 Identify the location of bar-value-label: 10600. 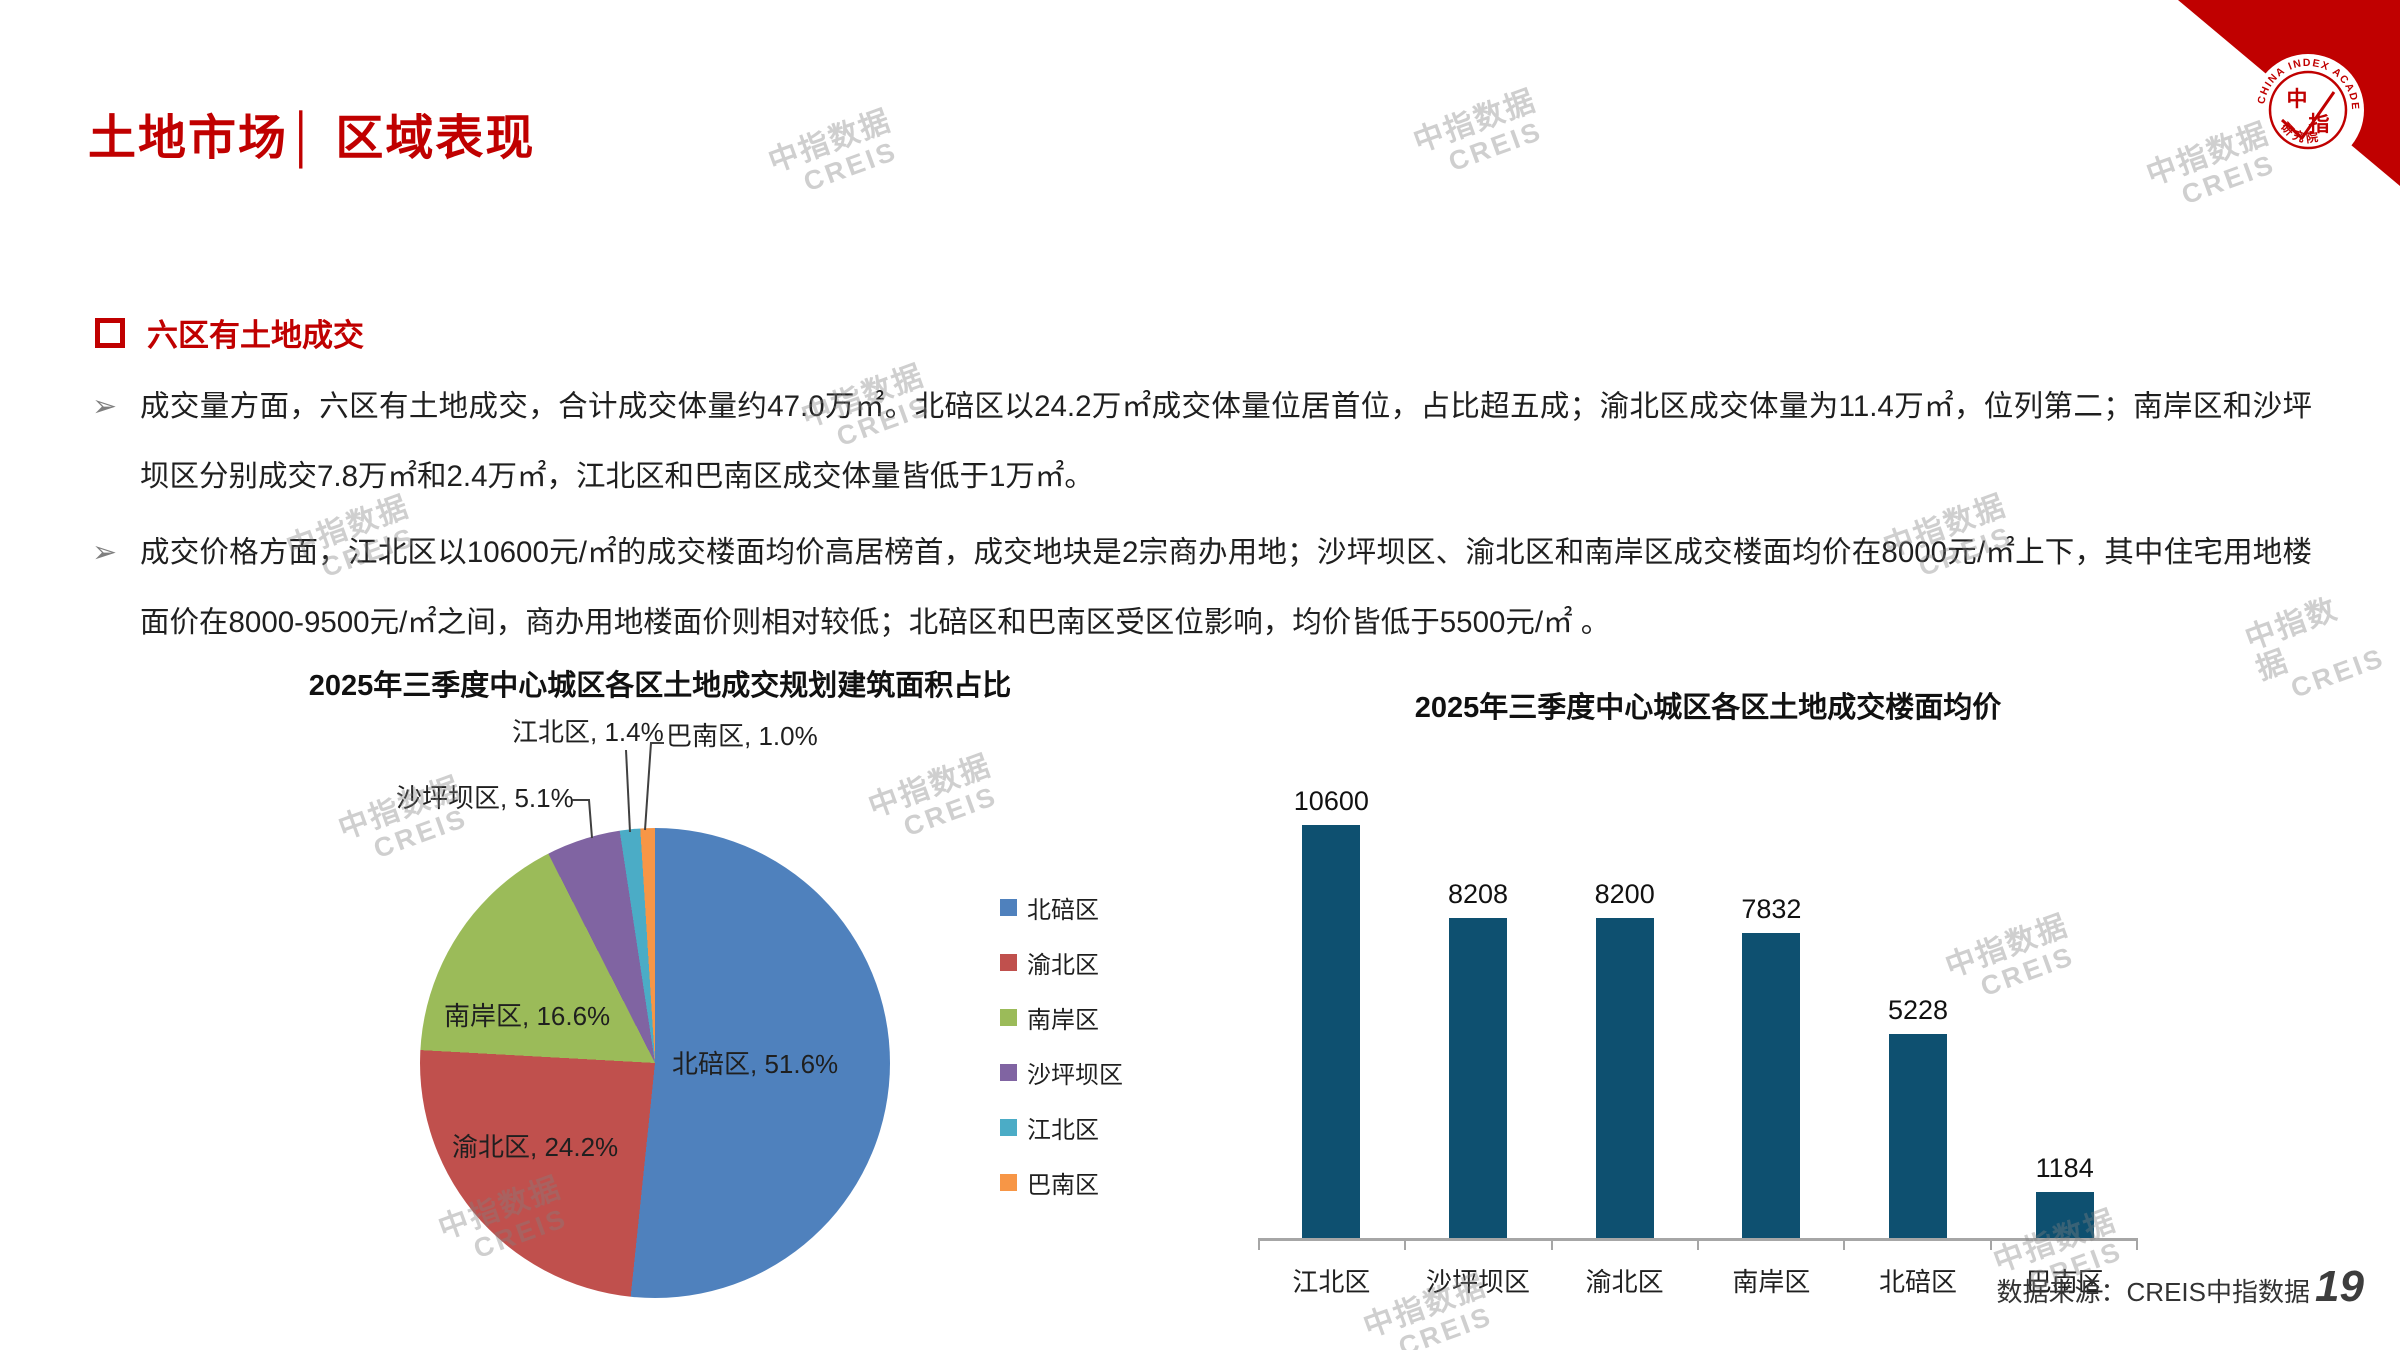
(1331, 801).